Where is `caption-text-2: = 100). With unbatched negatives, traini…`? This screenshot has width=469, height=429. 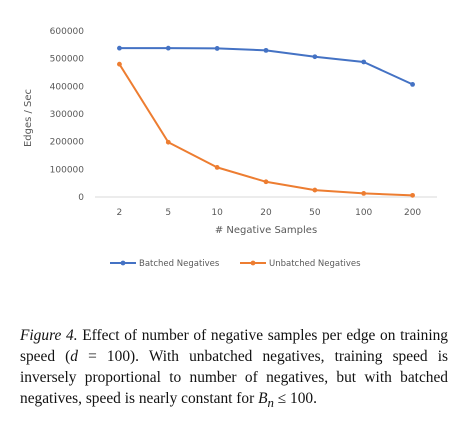 caption-text-2: = 100). With unbatched negatives, traini… is located at coordinates (234, 377).